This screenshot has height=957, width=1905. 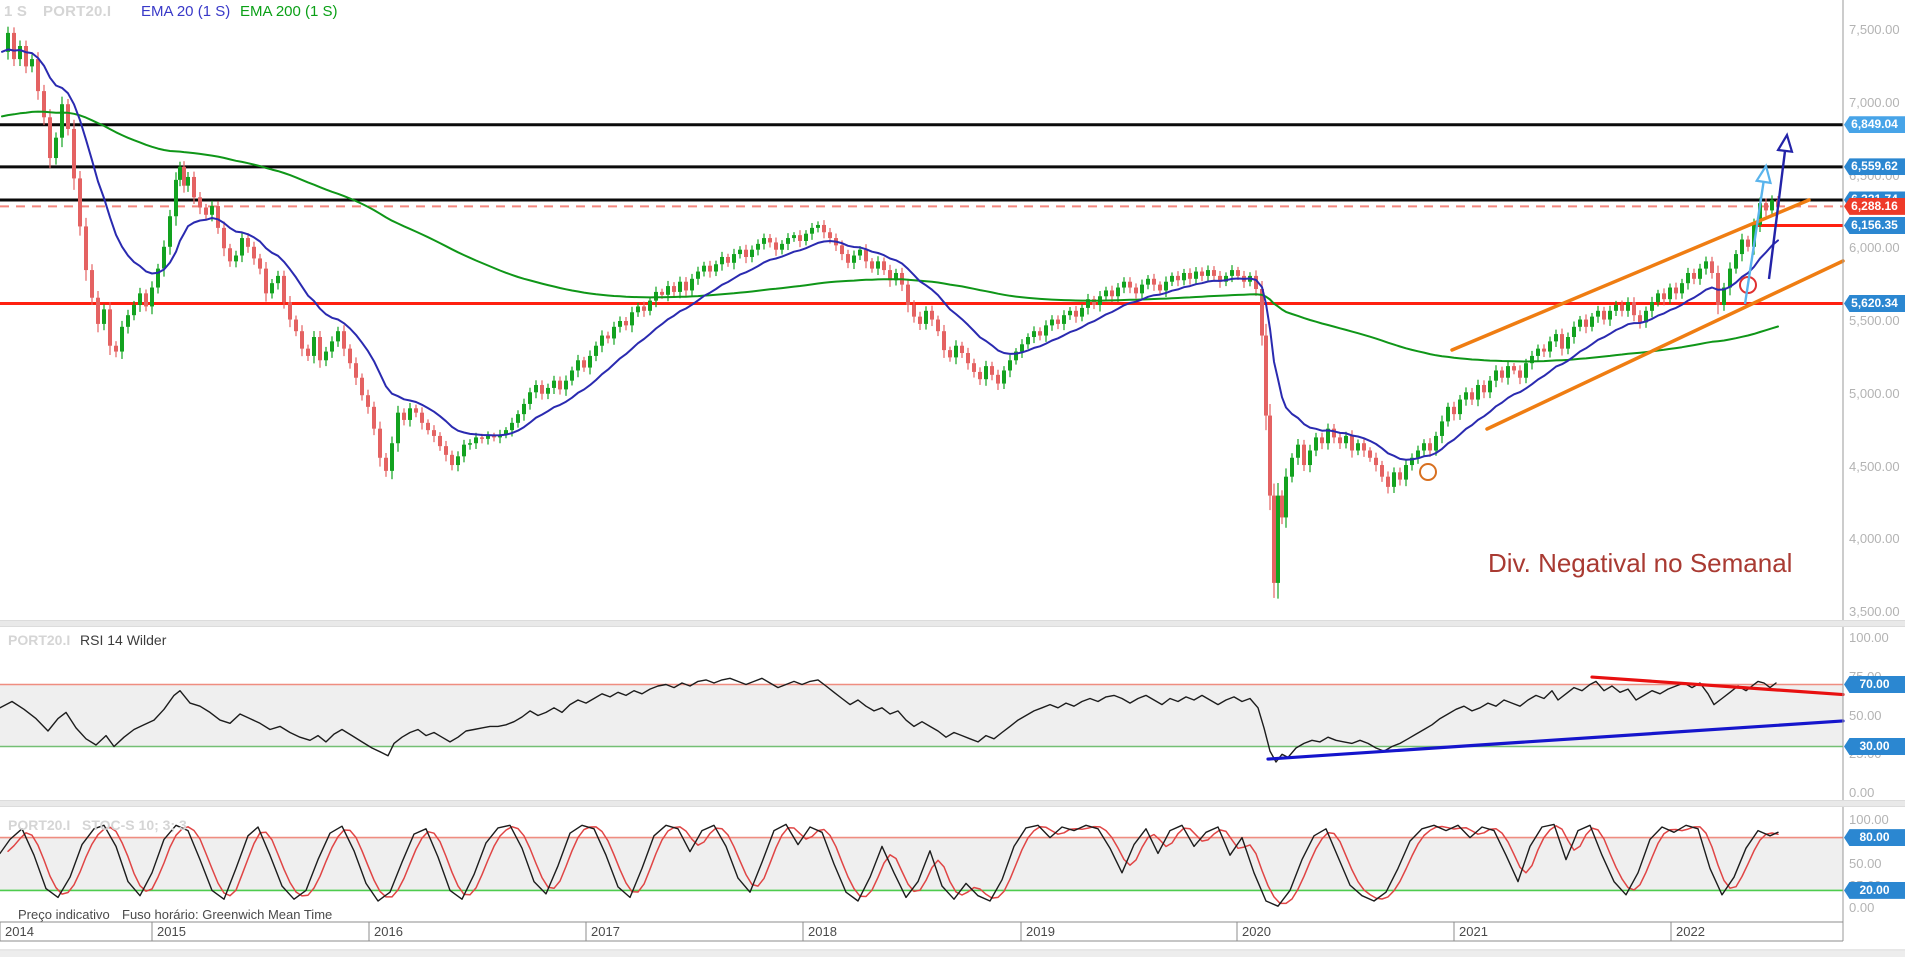 I want to click on year-label-2019: 2019, so click(x=1040, y=931).